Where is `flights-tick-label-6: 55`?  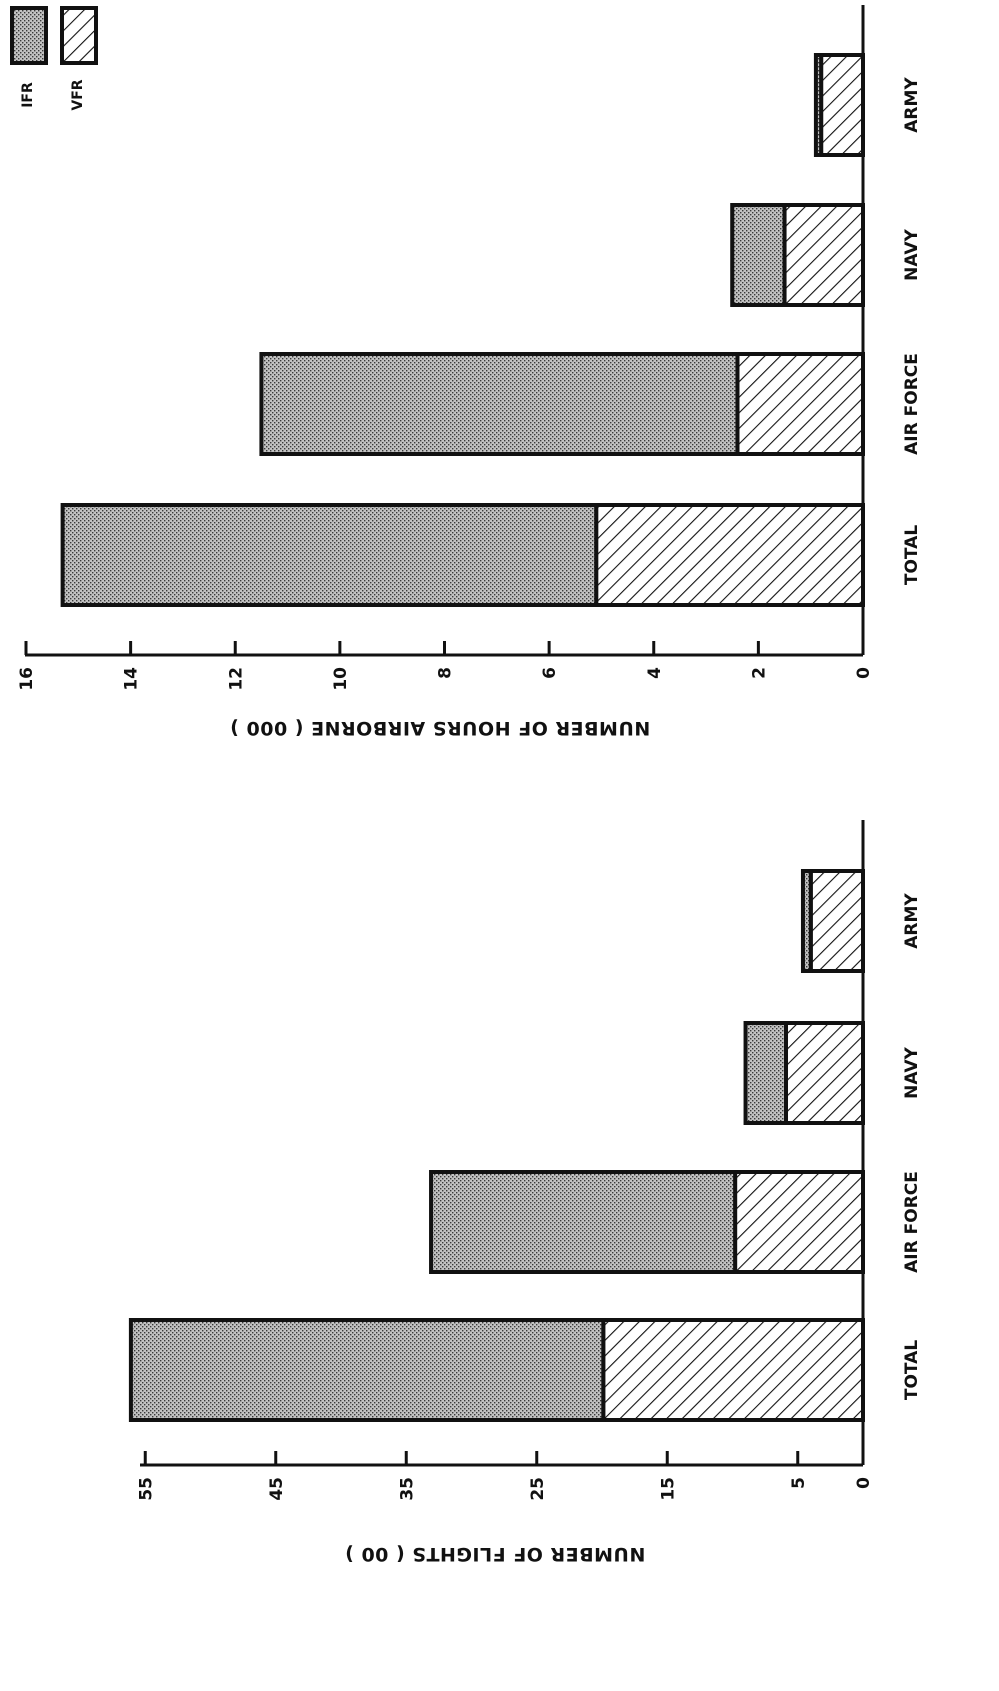 flights-tick-label-6: 55 is located at coordinates (146, 1489).